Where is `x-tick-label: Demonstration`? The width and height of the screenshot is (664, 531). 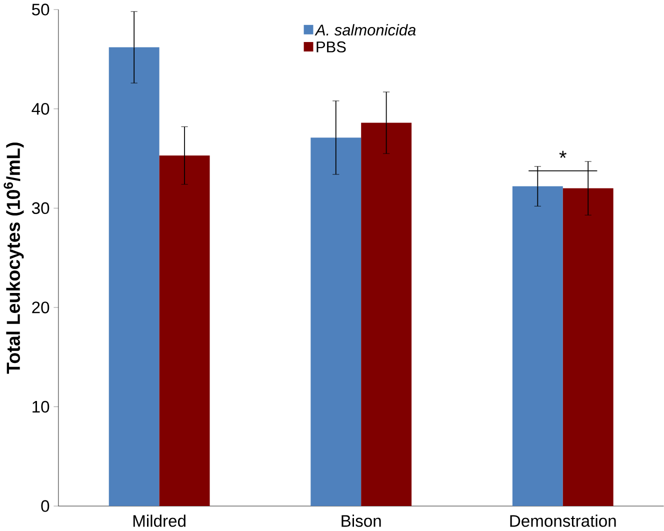
x-tick-label: Demonstration is located at coordinates (563, 521).